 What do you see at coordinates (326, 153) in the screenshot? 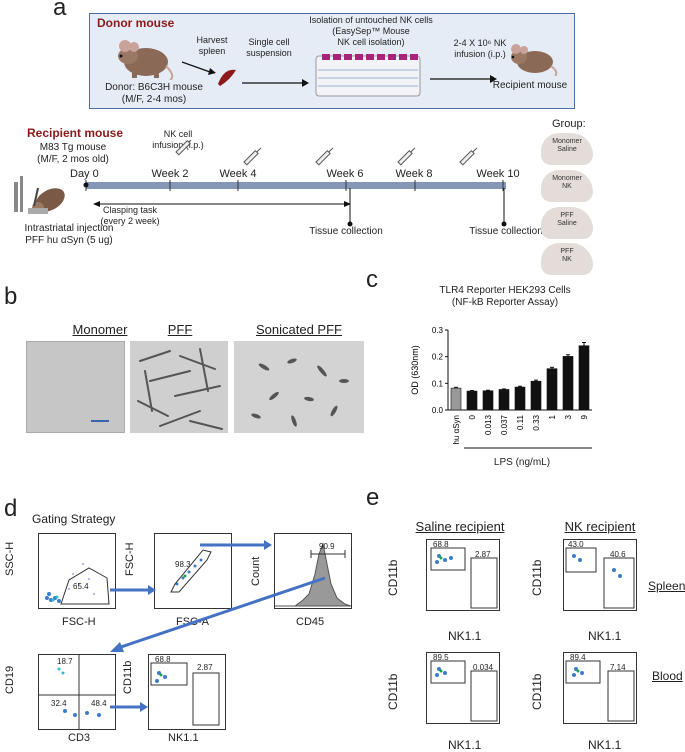
I see `syringe-icons` at bounding box center [326, 153].